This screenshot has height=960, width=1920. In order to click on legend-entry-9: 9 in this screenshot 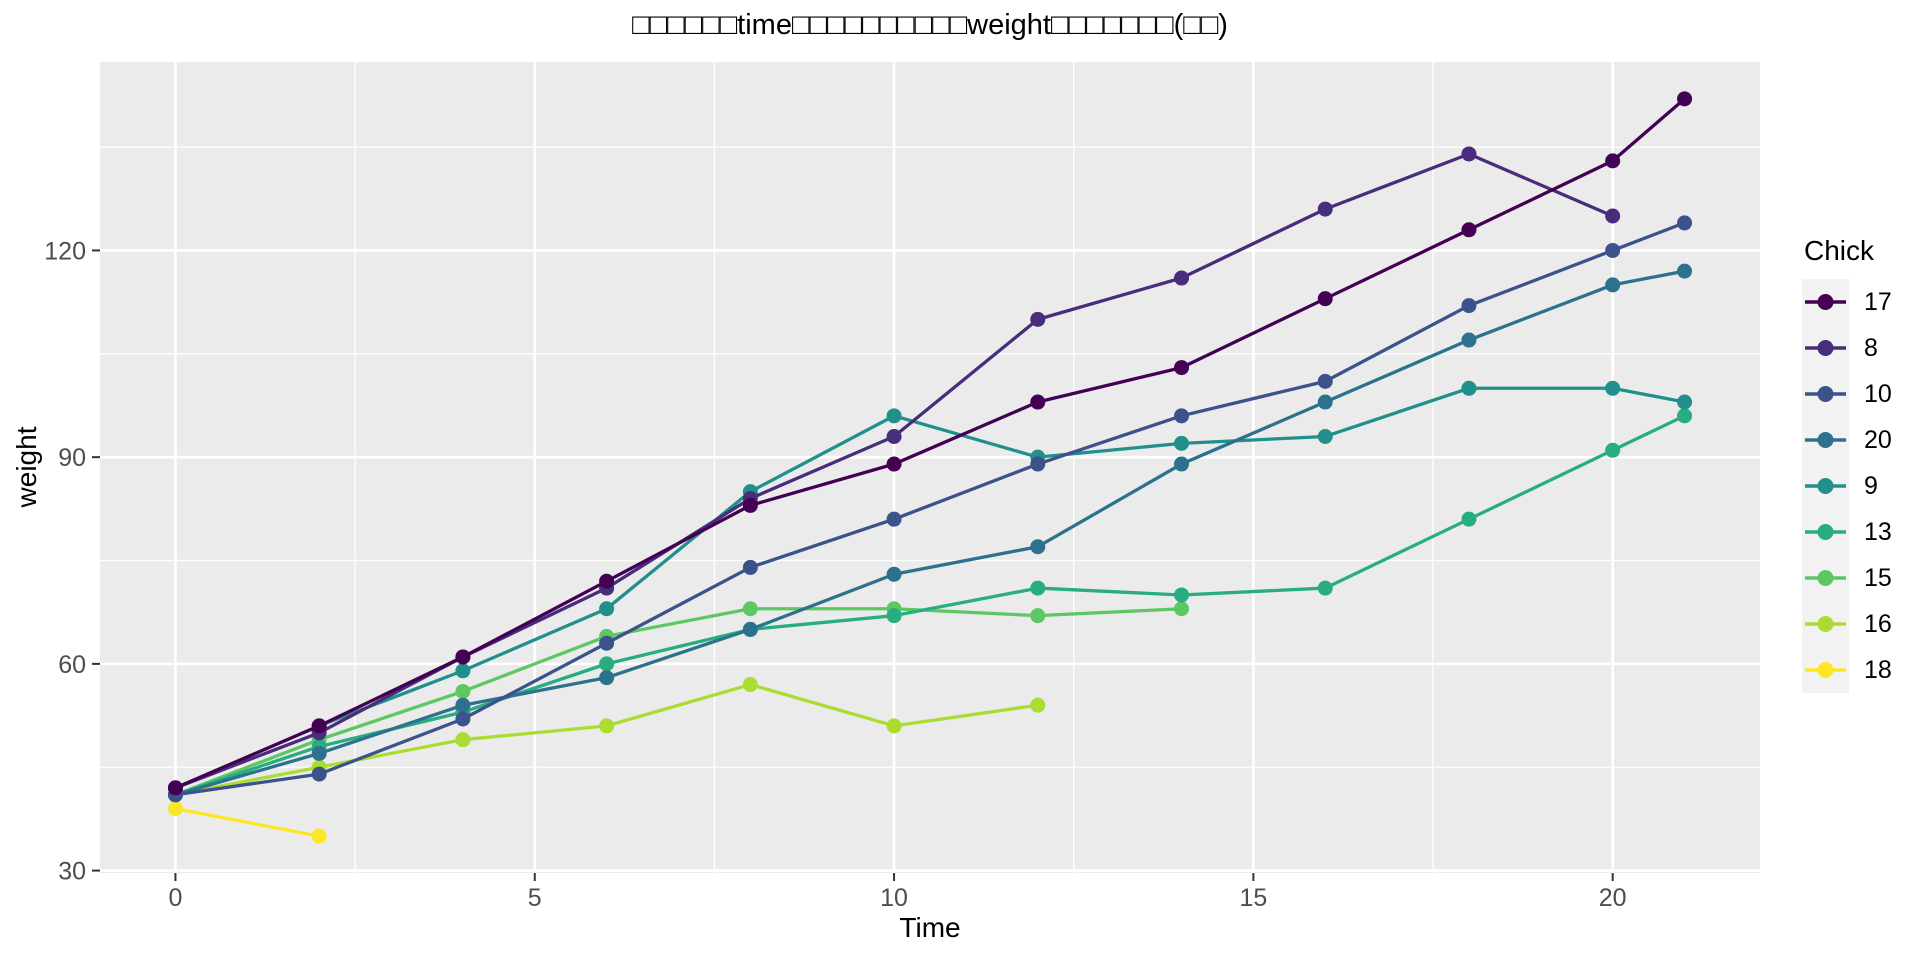, I will do `click(1847, 486)`.